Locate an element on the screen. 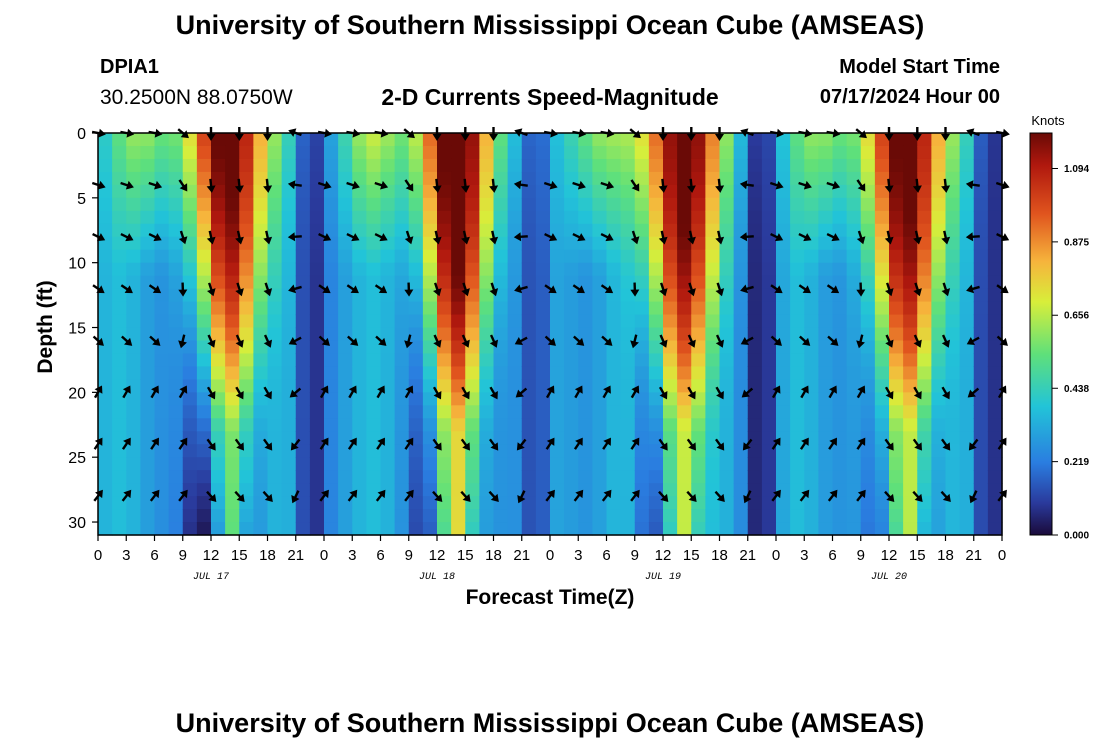 This screenshot has height=750, width=1100. colorbar-tick-label: 0.219 is located at coordinates (1076, 462).